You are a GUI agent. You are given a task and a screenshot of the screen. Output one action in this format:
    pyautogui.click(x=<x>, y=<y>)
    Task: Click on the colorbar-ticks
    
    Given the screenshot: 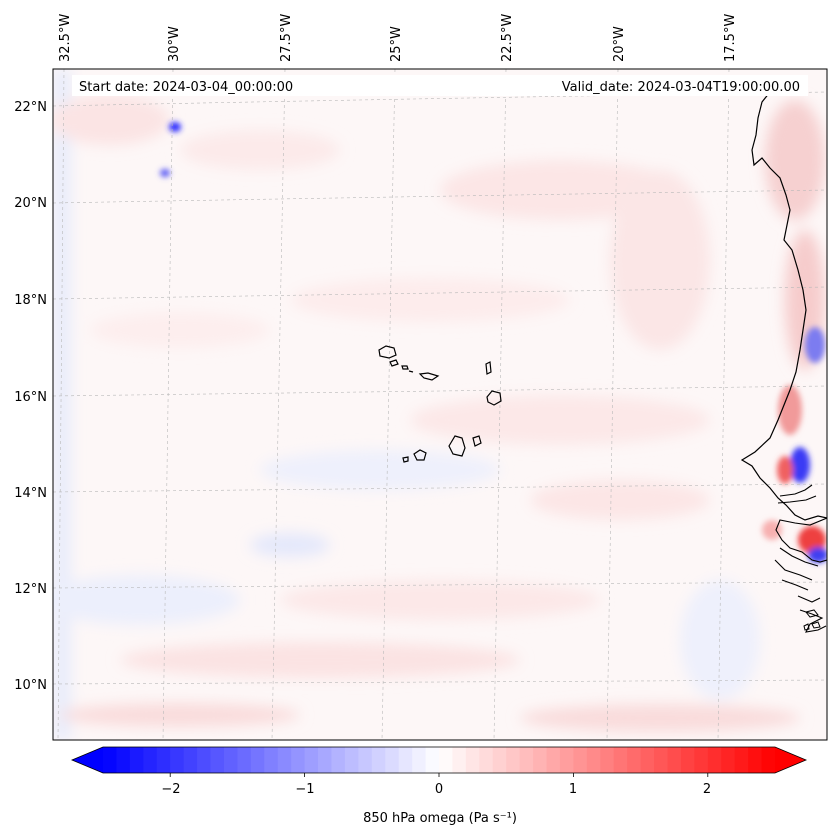 What is the action you would take?
    pyautogui.click(x=439, y=775)
    